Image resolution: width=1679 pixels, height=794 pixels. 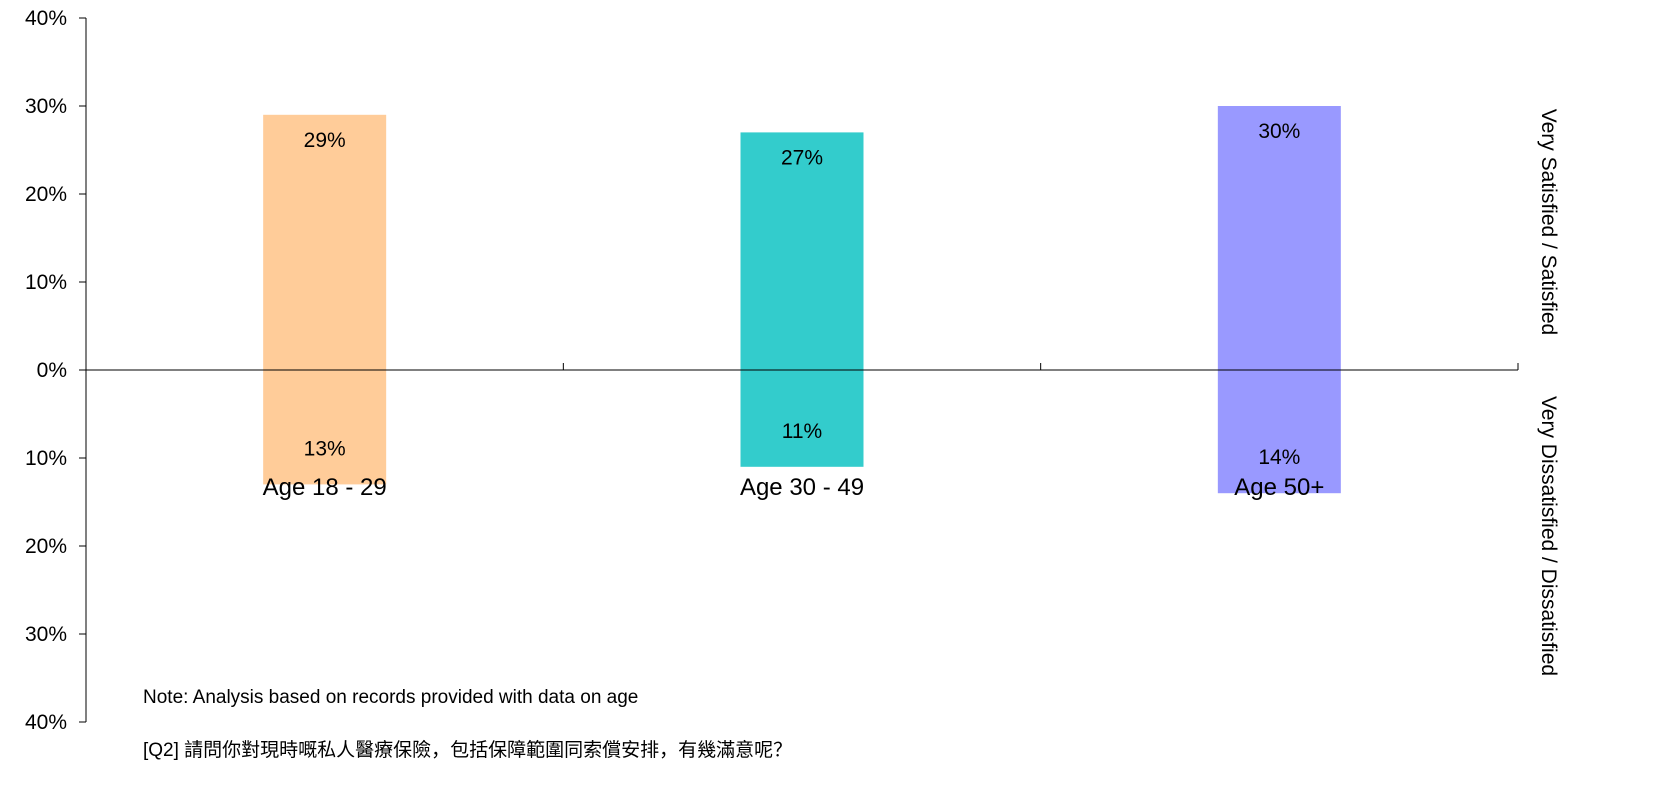 I want to click on y-tick-label-4: 0%, so click(x=52, y=370).